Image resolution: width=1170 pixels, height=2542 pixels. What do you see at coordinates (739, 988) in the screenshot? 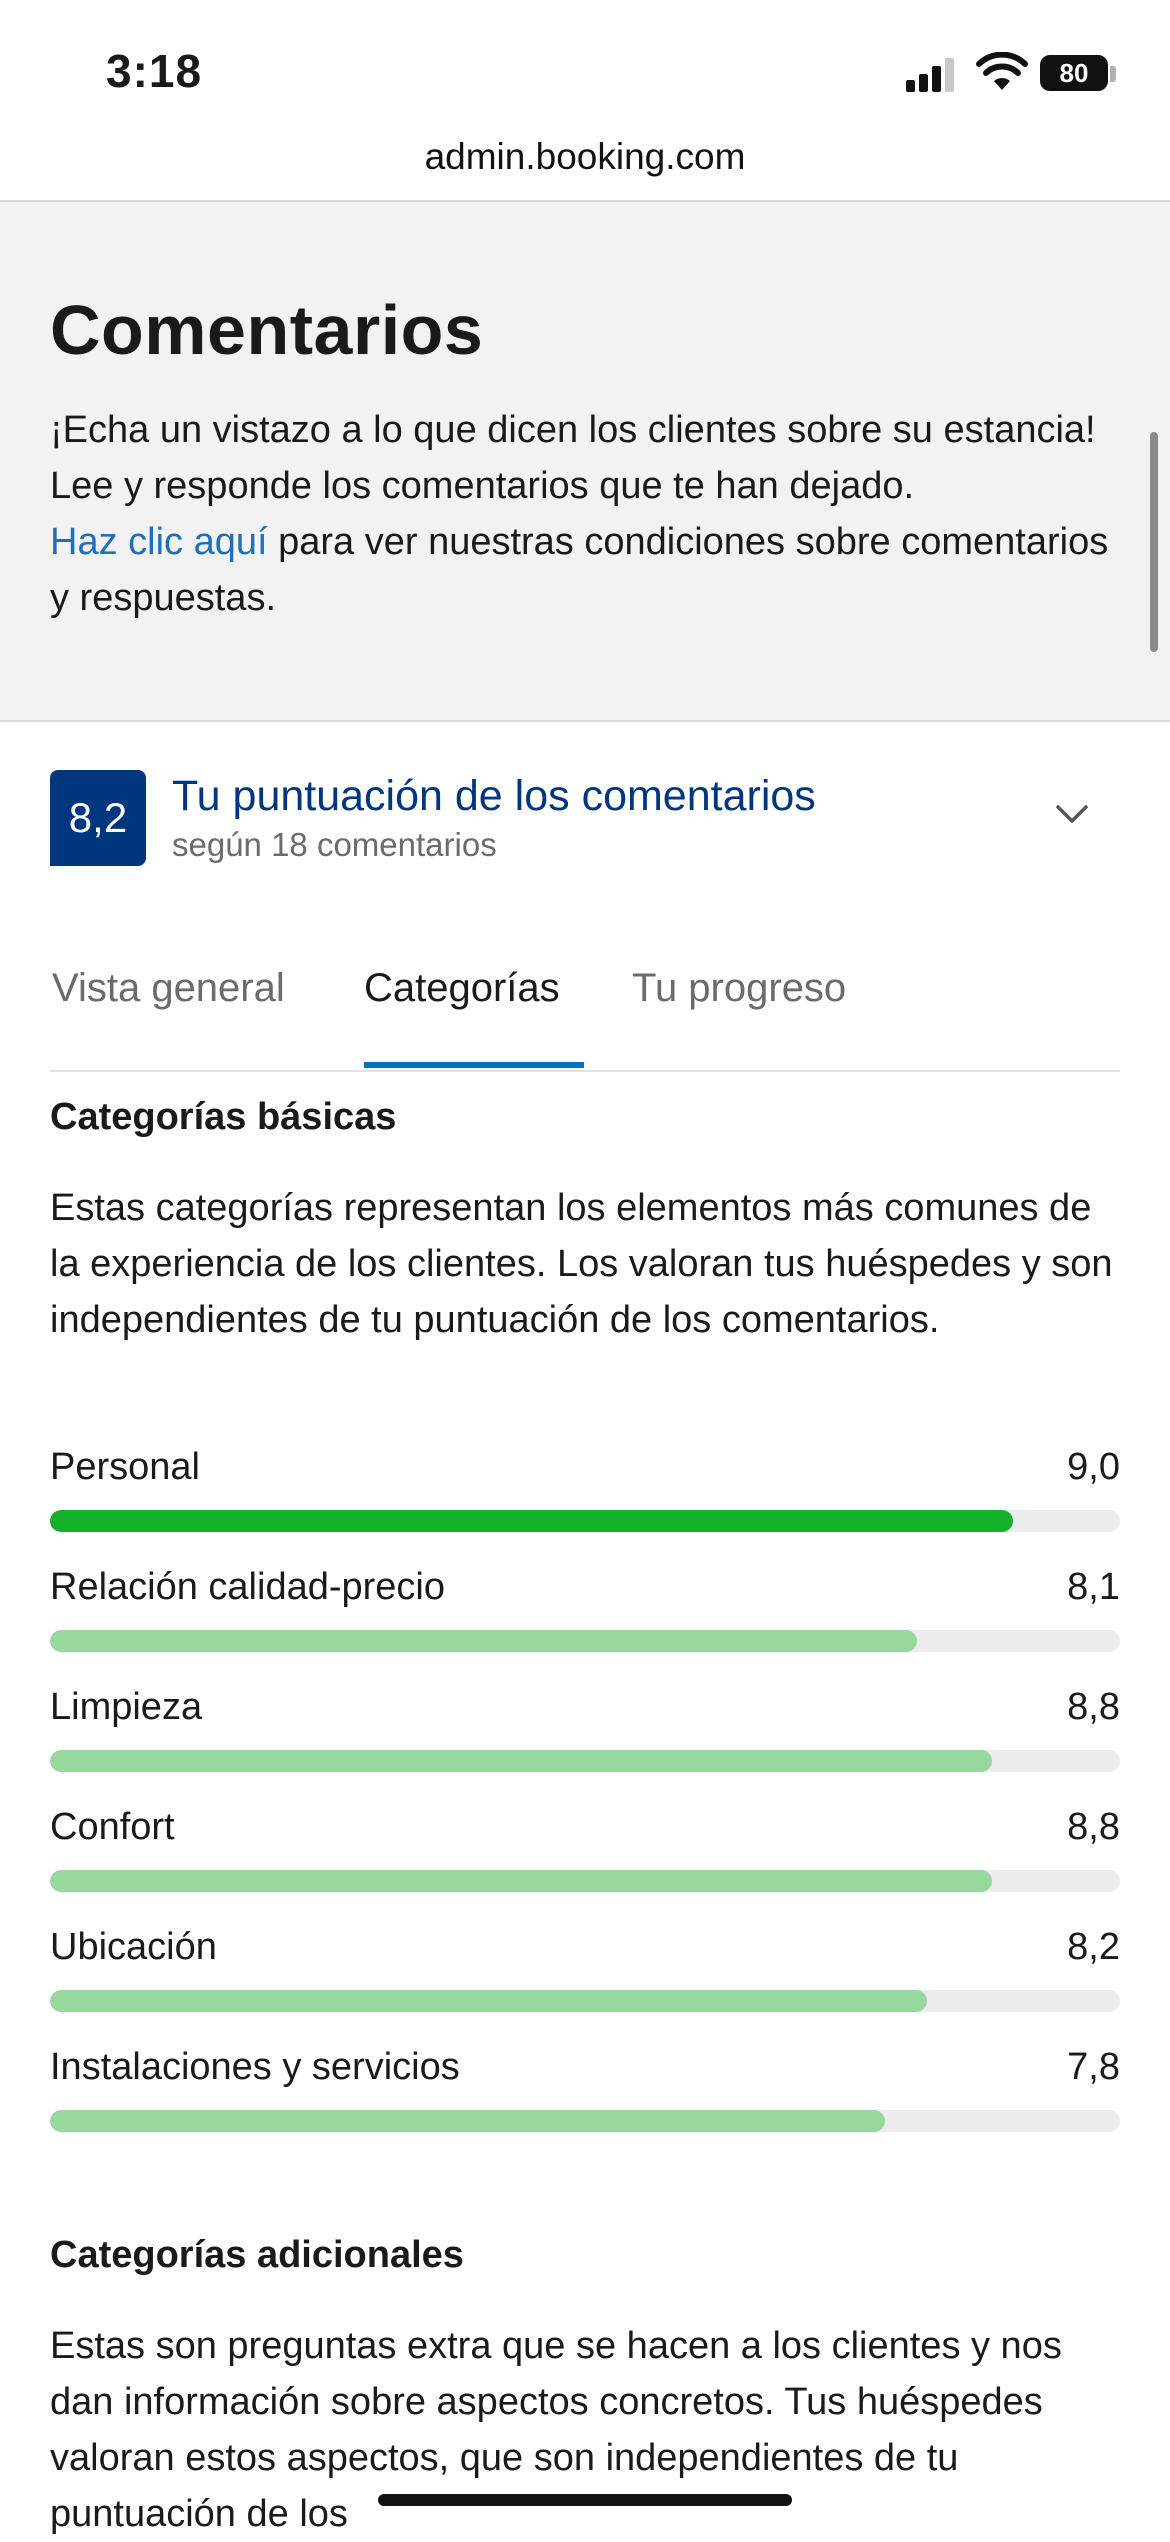
I see `tab-progress: Tu progreso` at bounding box center [739, 988].